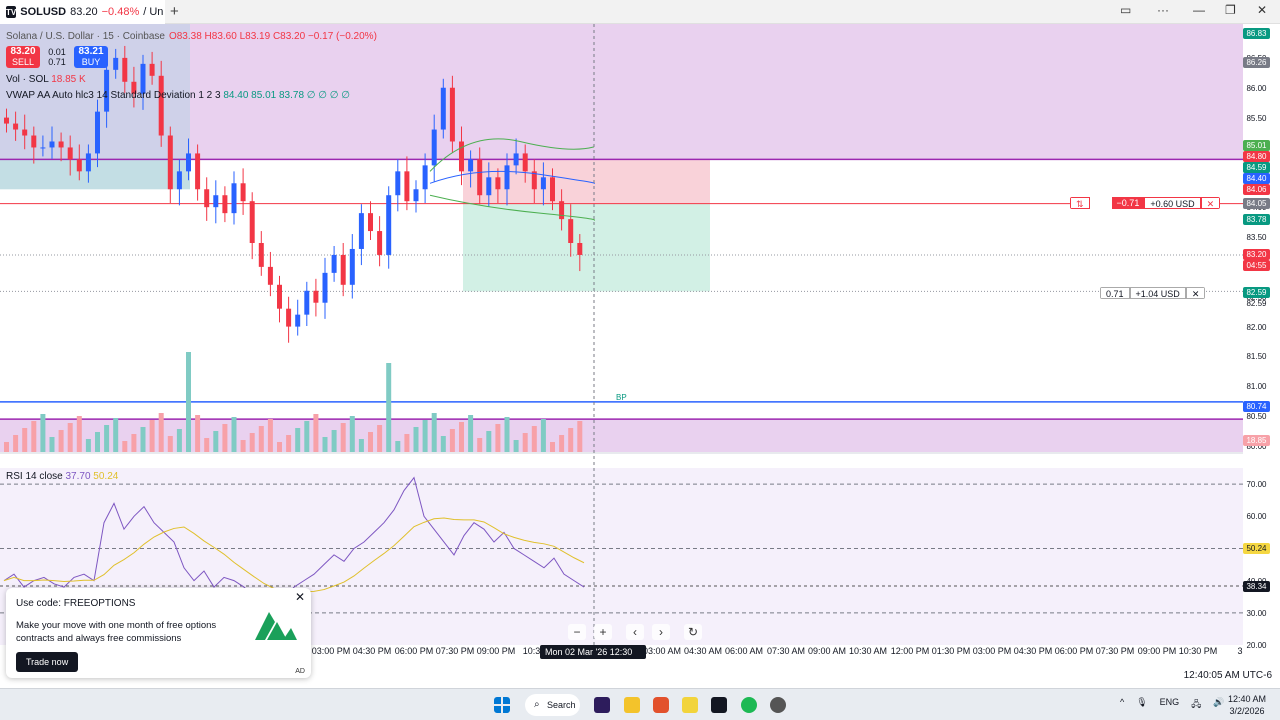  What do you see at coordinates (577, 632) in the screenshot?
I see `zoom-out-icon: −` at bounding box center [577, 632].